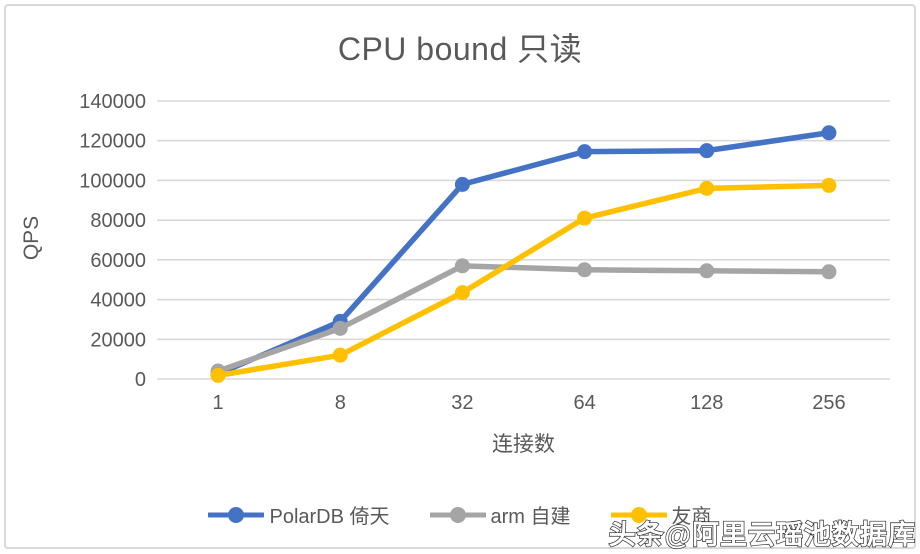 Image resolution: width=920 pixels, height=554 pixels. What do you see at coordinates (530, 517) in the screenshot?
I see `legend-label: arm 自建` at bounding box center [530, 517].